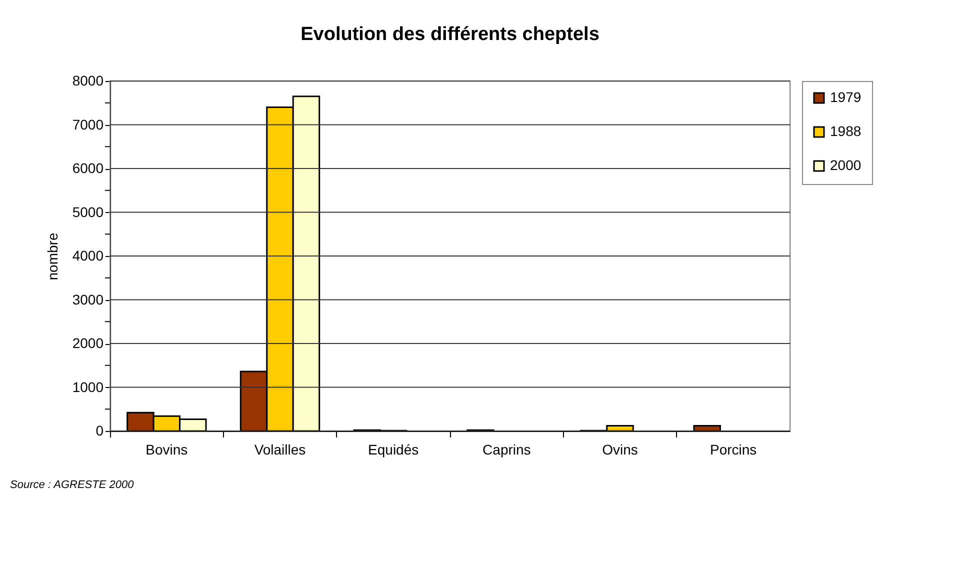 The height and width of the screenshot is (566, 961). I want to click on x-tick-label: Porcins, so click(733, 450).